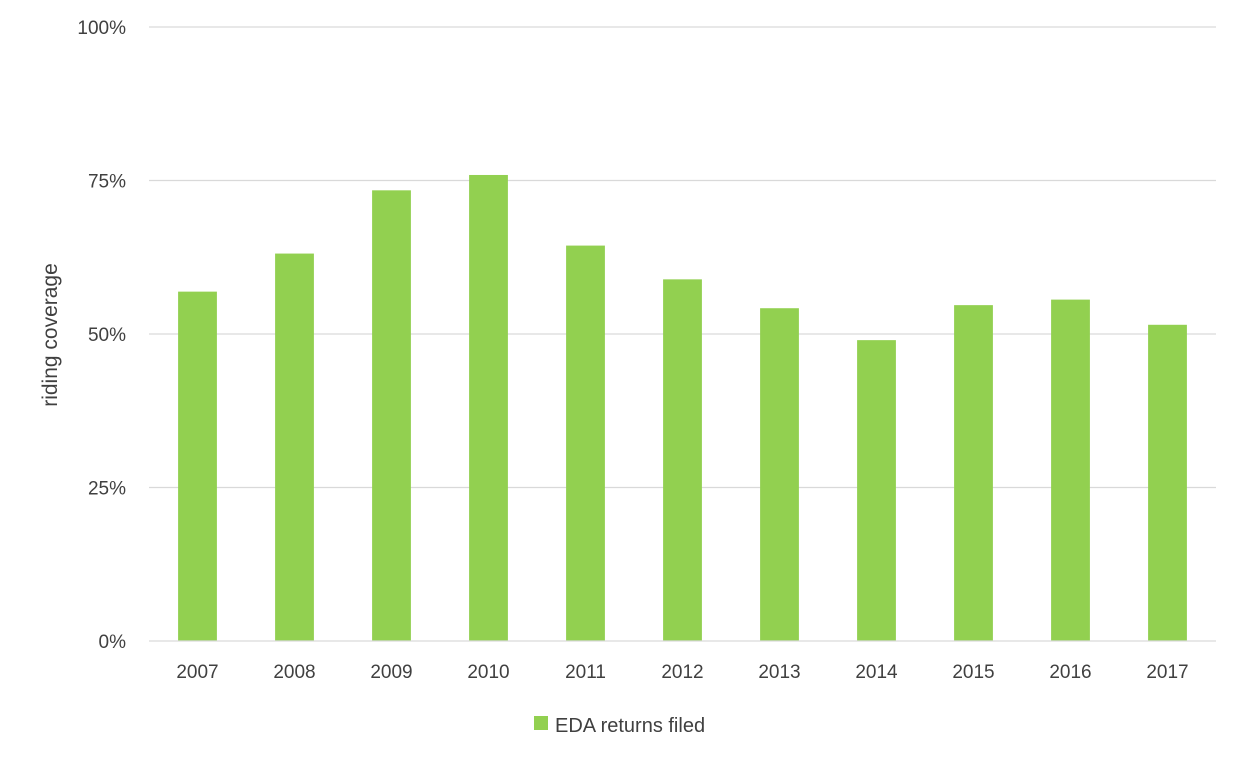  Describe the element at coordinates (630, 726) in the screenshot. I see `legend-label: EDA returns filed` at that location.